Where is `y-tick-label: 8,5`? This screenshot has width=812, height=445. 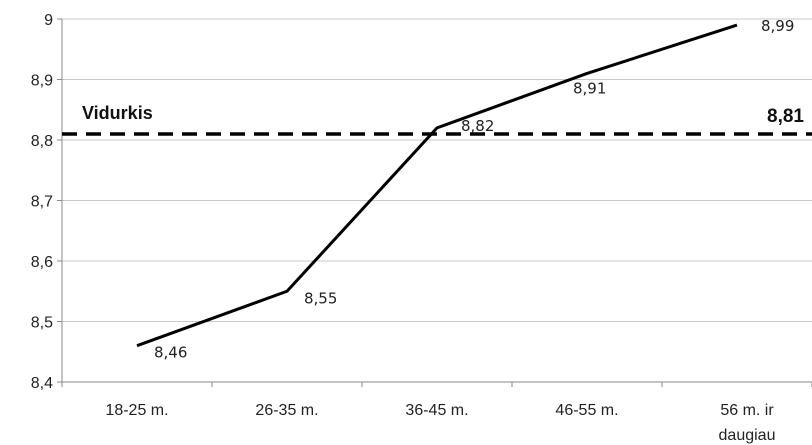 y-tick-label: 8,5 is located at coordinates (42, 323).